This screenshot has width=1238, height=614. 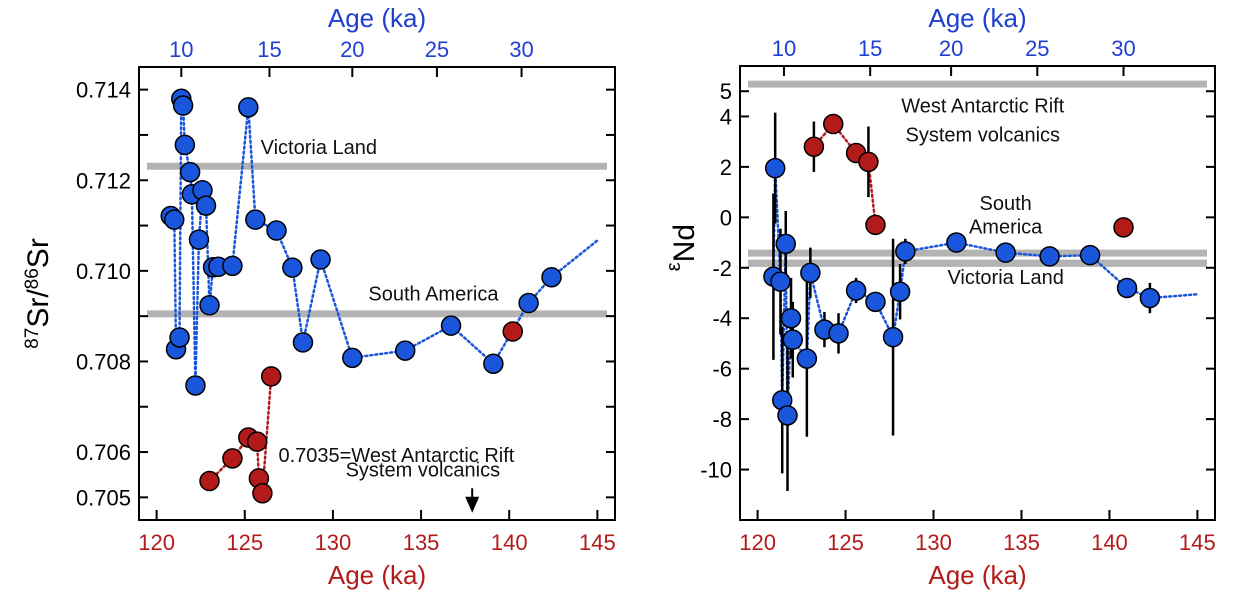 What do you see at coordinates (103, 361) in the screenshot?
I see `y-tick-label: 0.708` at bounding box center [103, 361].